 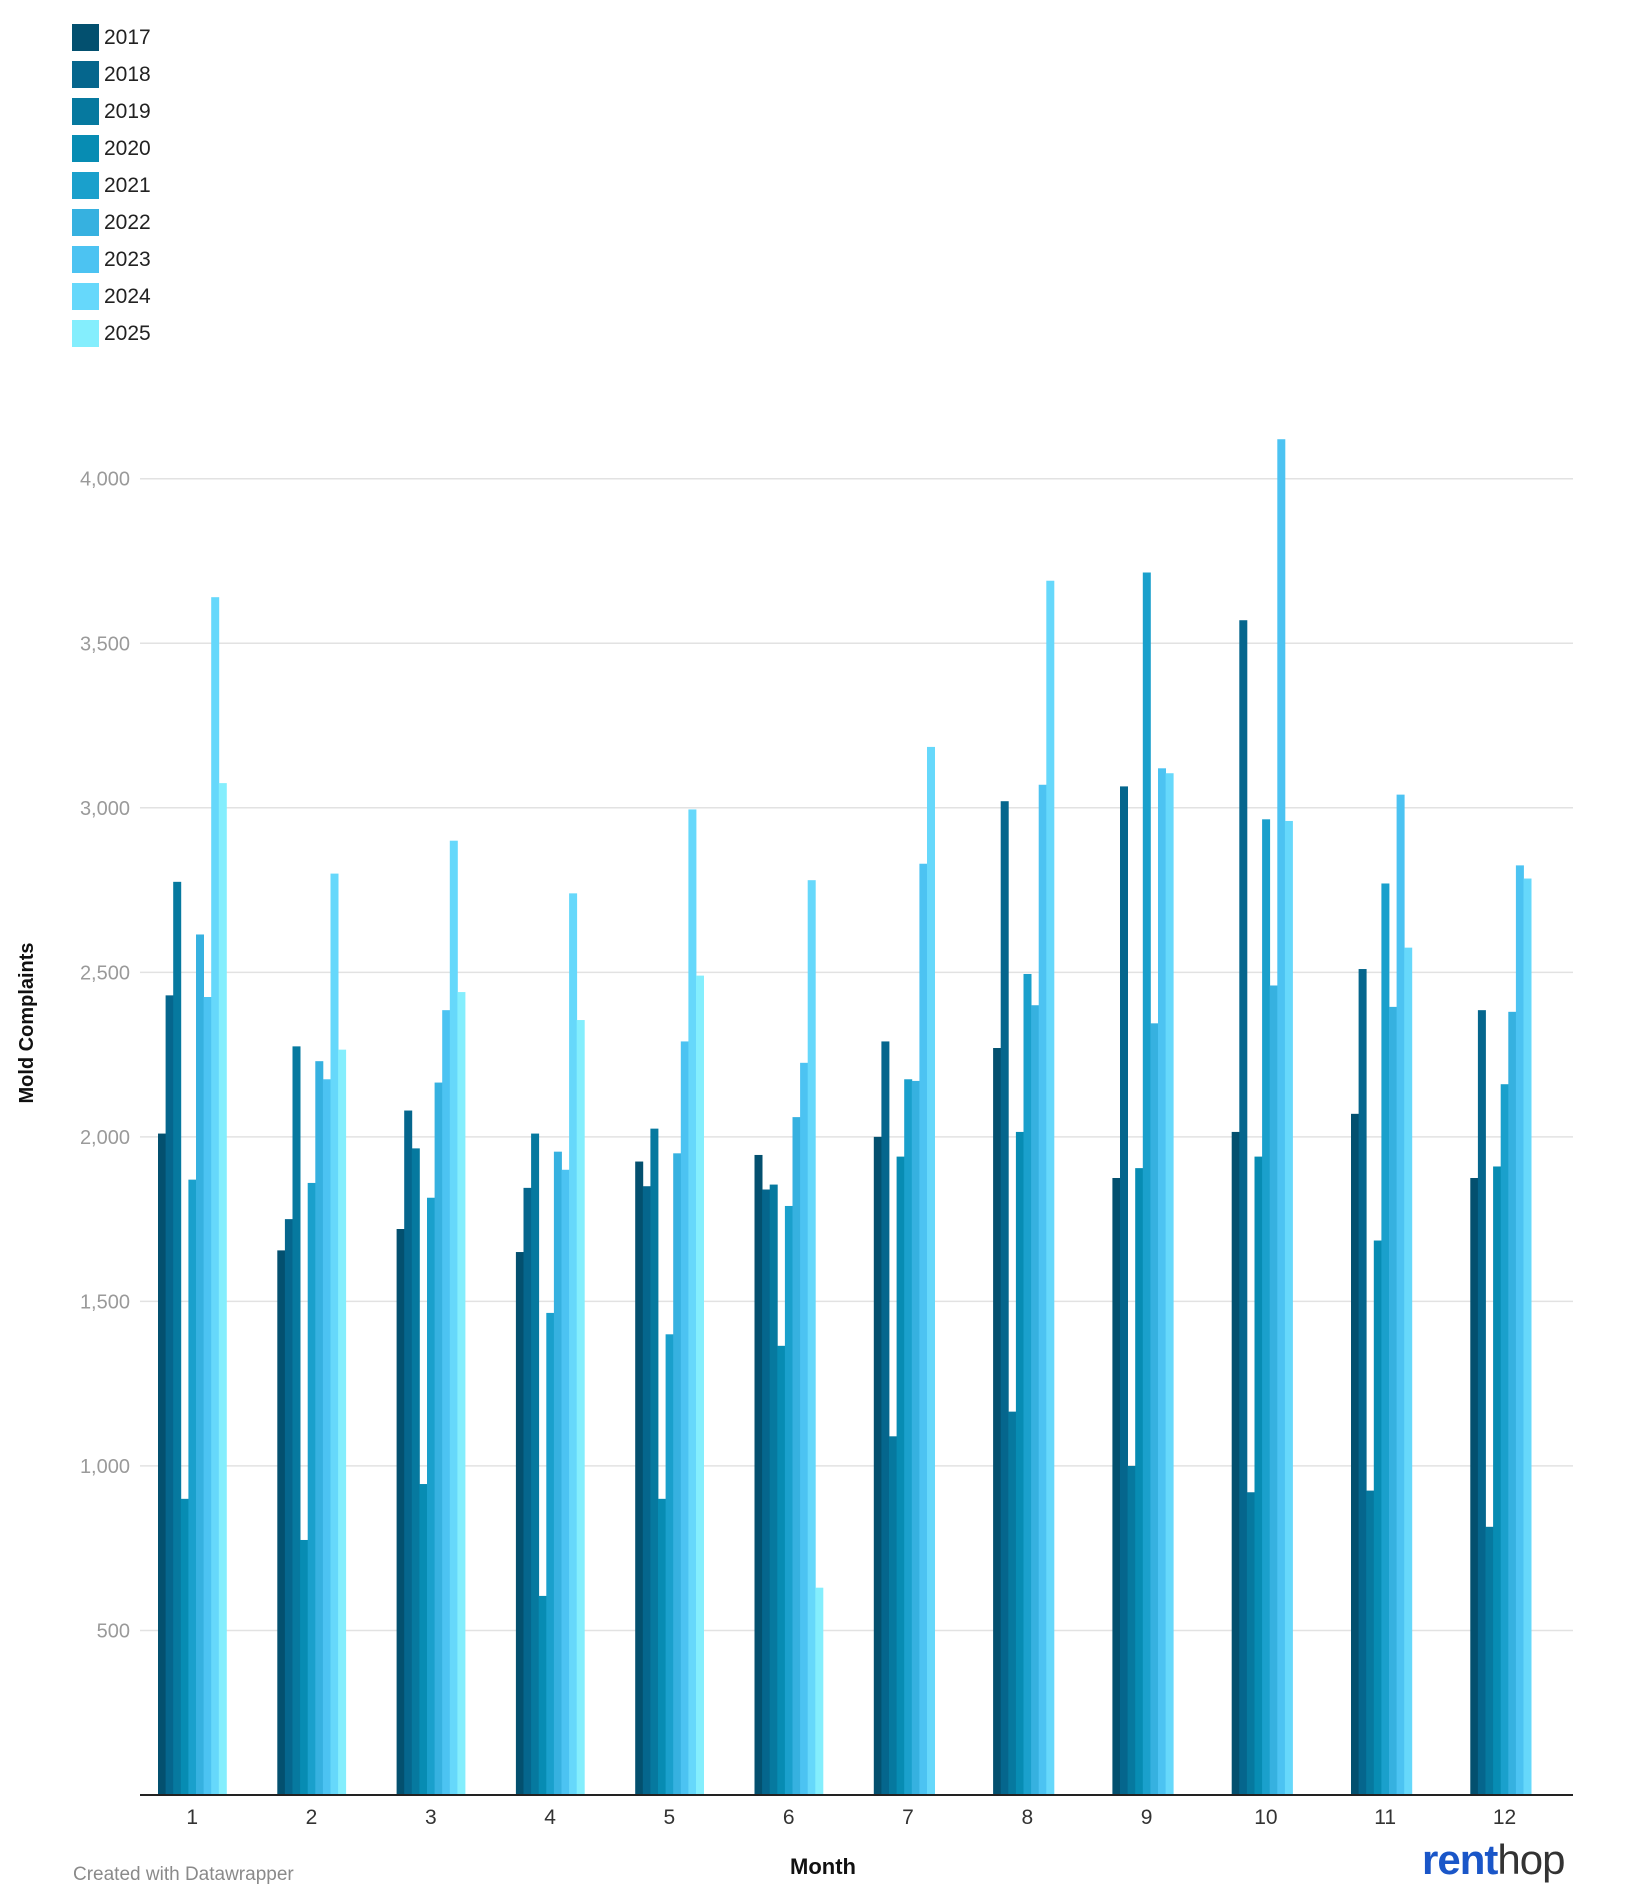 What do you see at coordinates (105, 1467) in the screenshot?
I see `y-tick-label: 1,000` at bounding box center [105, 1467].